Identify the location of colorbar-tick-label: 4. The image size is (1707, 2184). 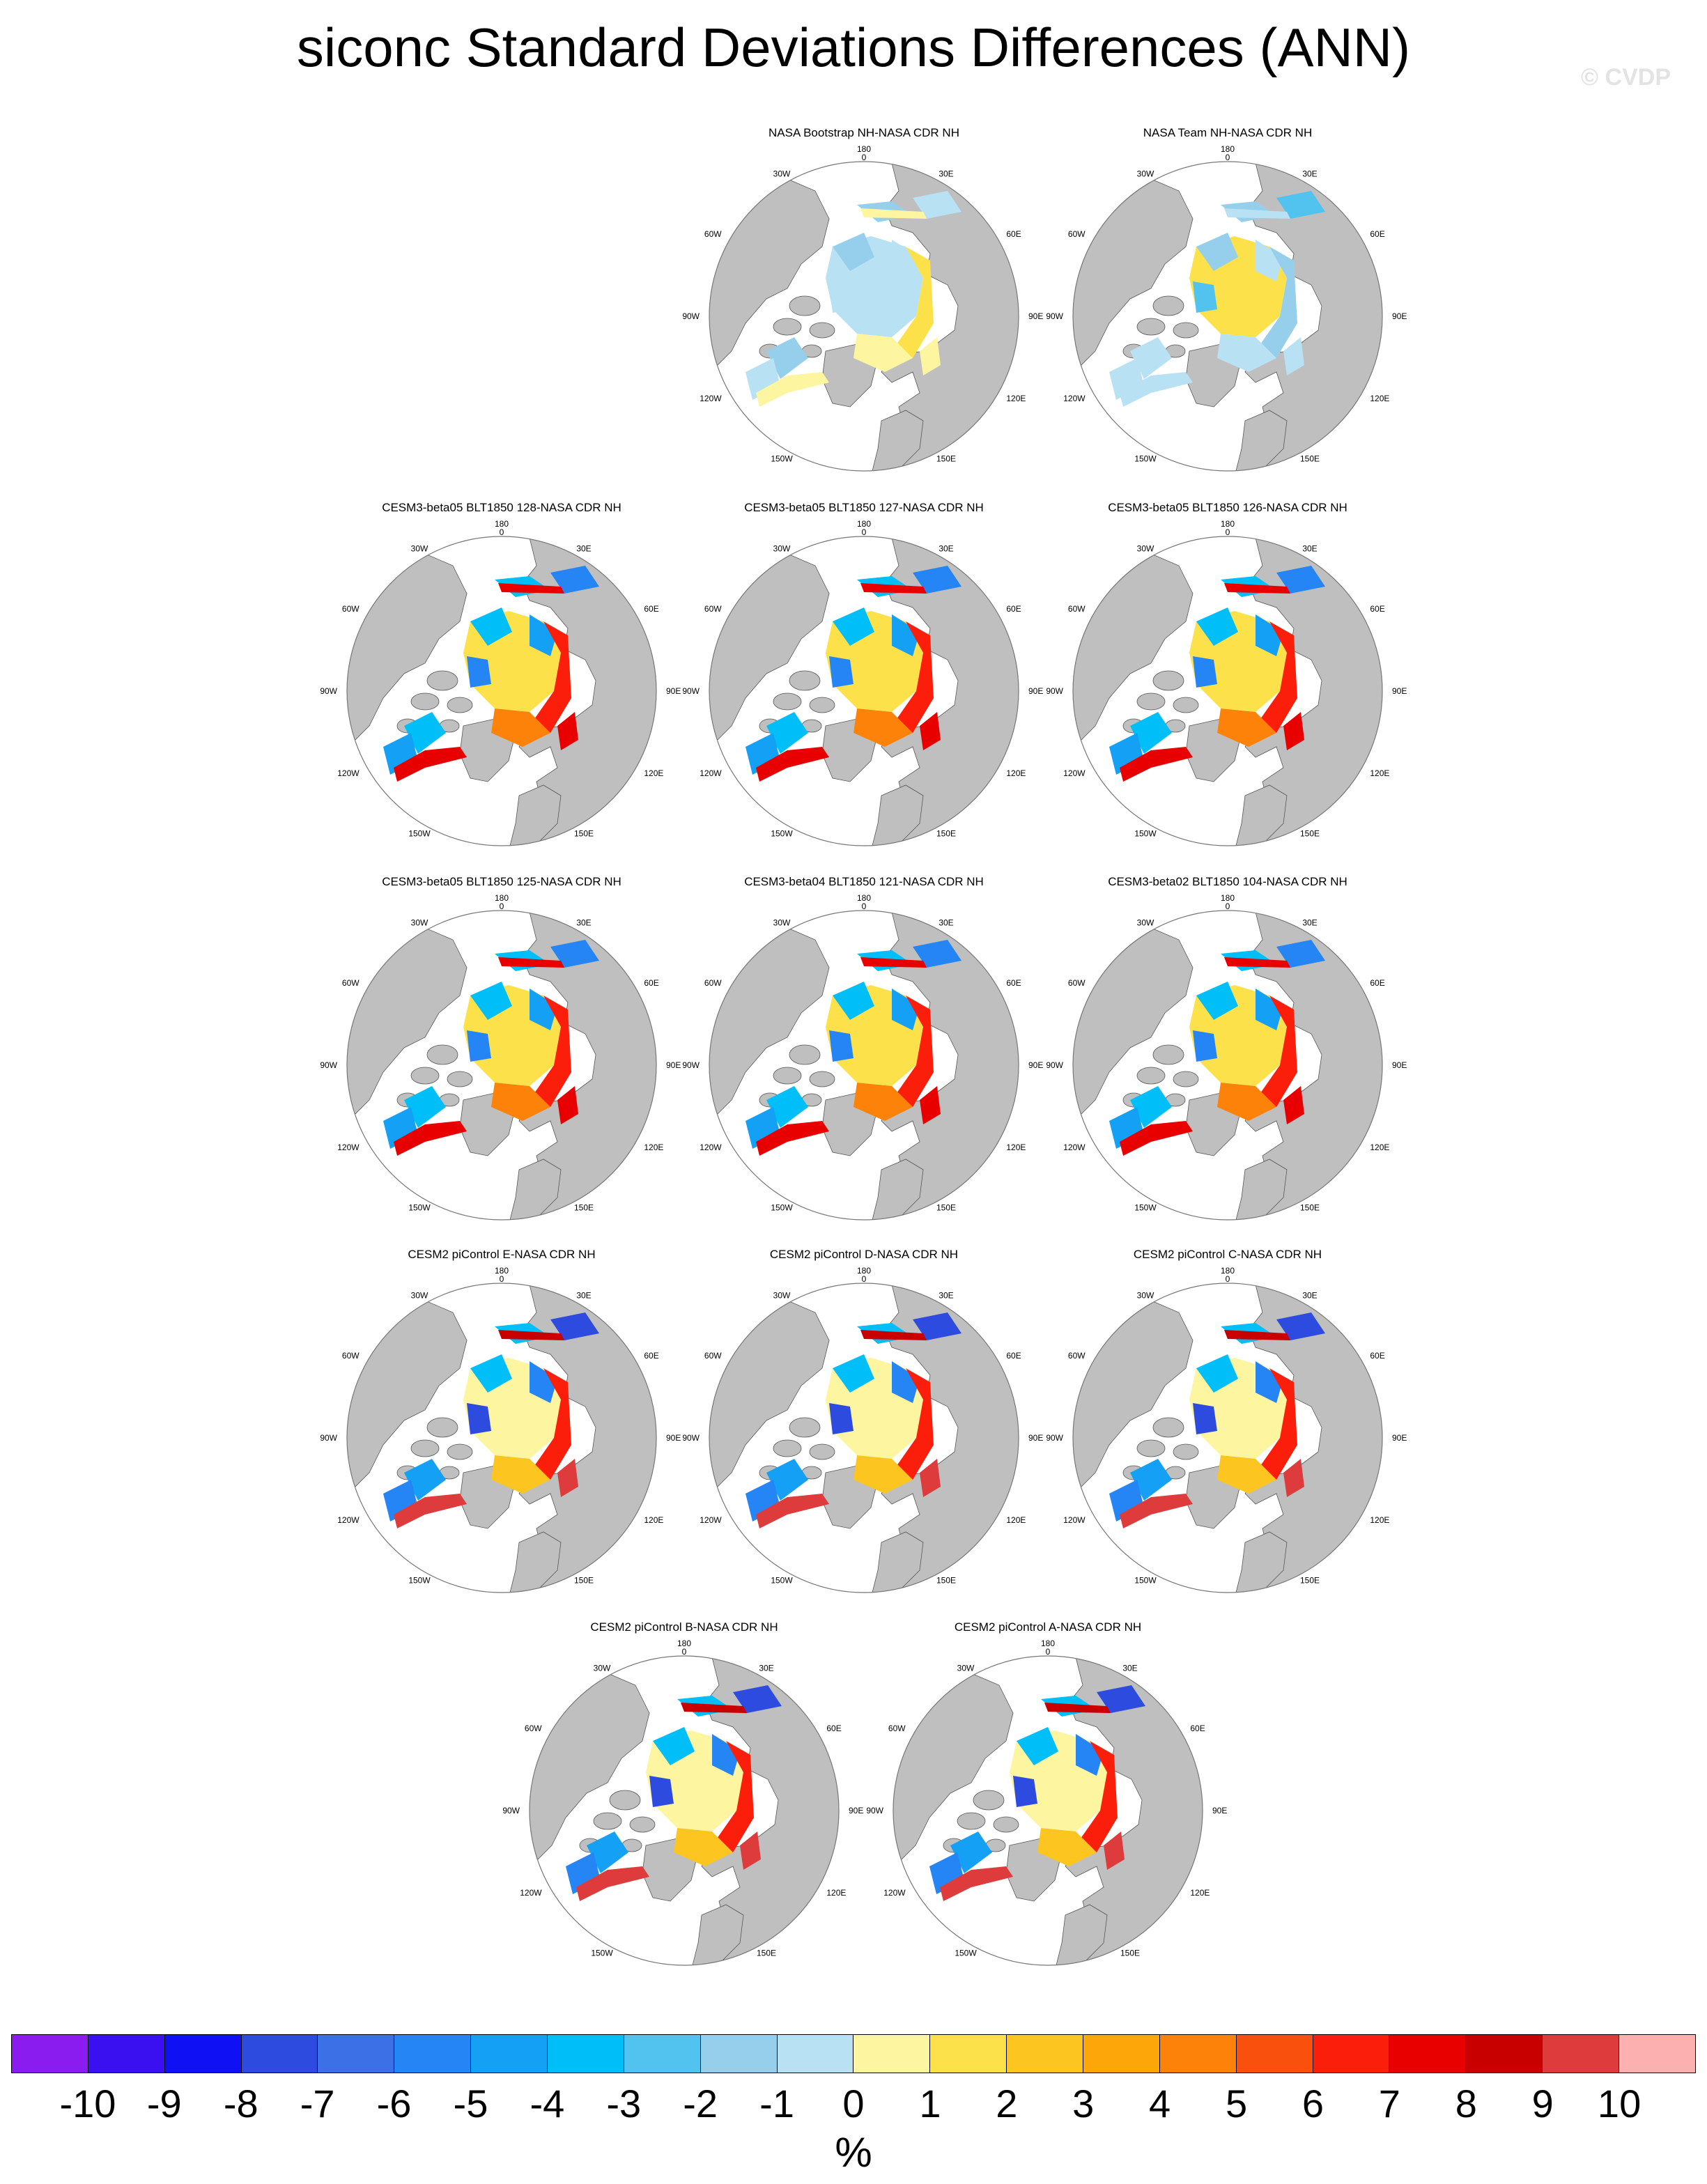
(1160, 2103).